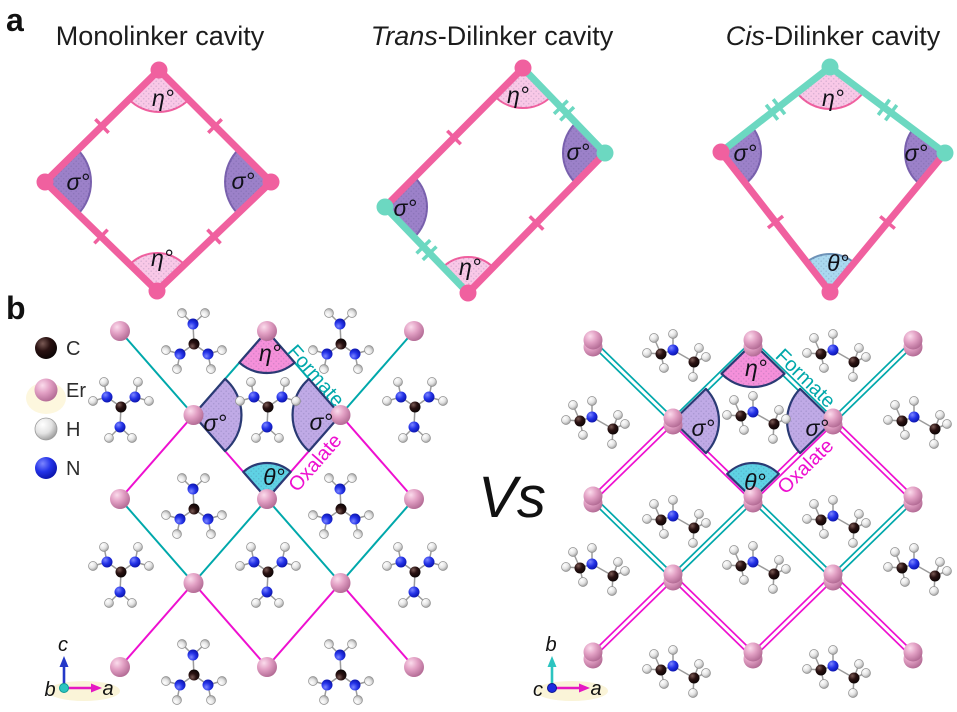 This screenshot has height=712, width=957. I want to click on theta-angle-label: θ°, so click(755, 482).